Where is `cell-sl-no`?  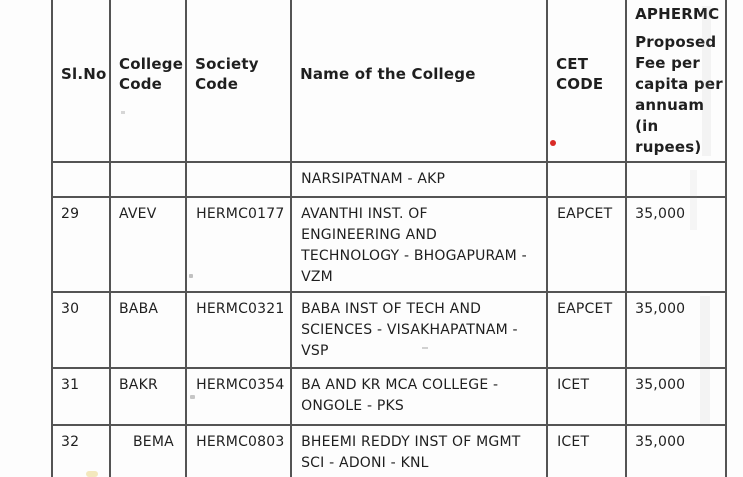 cell-sl-no is located at coordinates (81, 179).